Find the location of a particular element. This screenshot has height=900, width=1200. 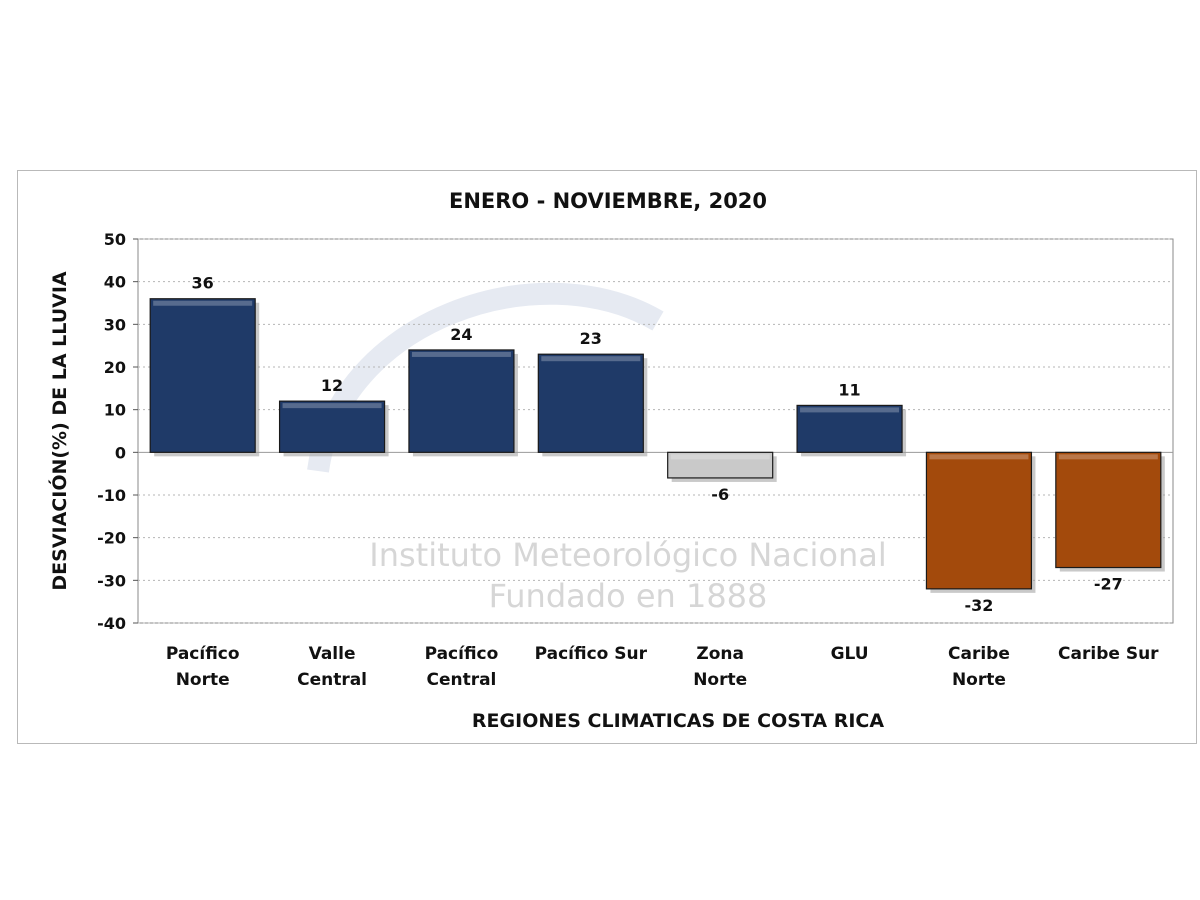

y-tick-label: 30 is located at coordinates (115, 324).